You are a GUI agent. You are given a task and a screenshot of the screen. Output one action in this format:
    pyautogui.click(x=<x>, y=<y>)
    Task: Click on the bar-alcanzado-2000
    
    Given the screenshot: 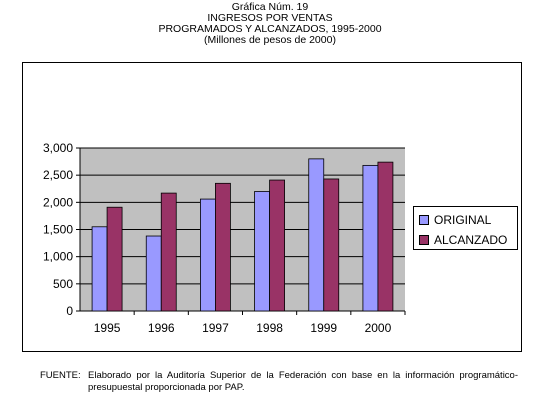 What is the action you would take?
    pyautogui.click(x=385, y=236)
    